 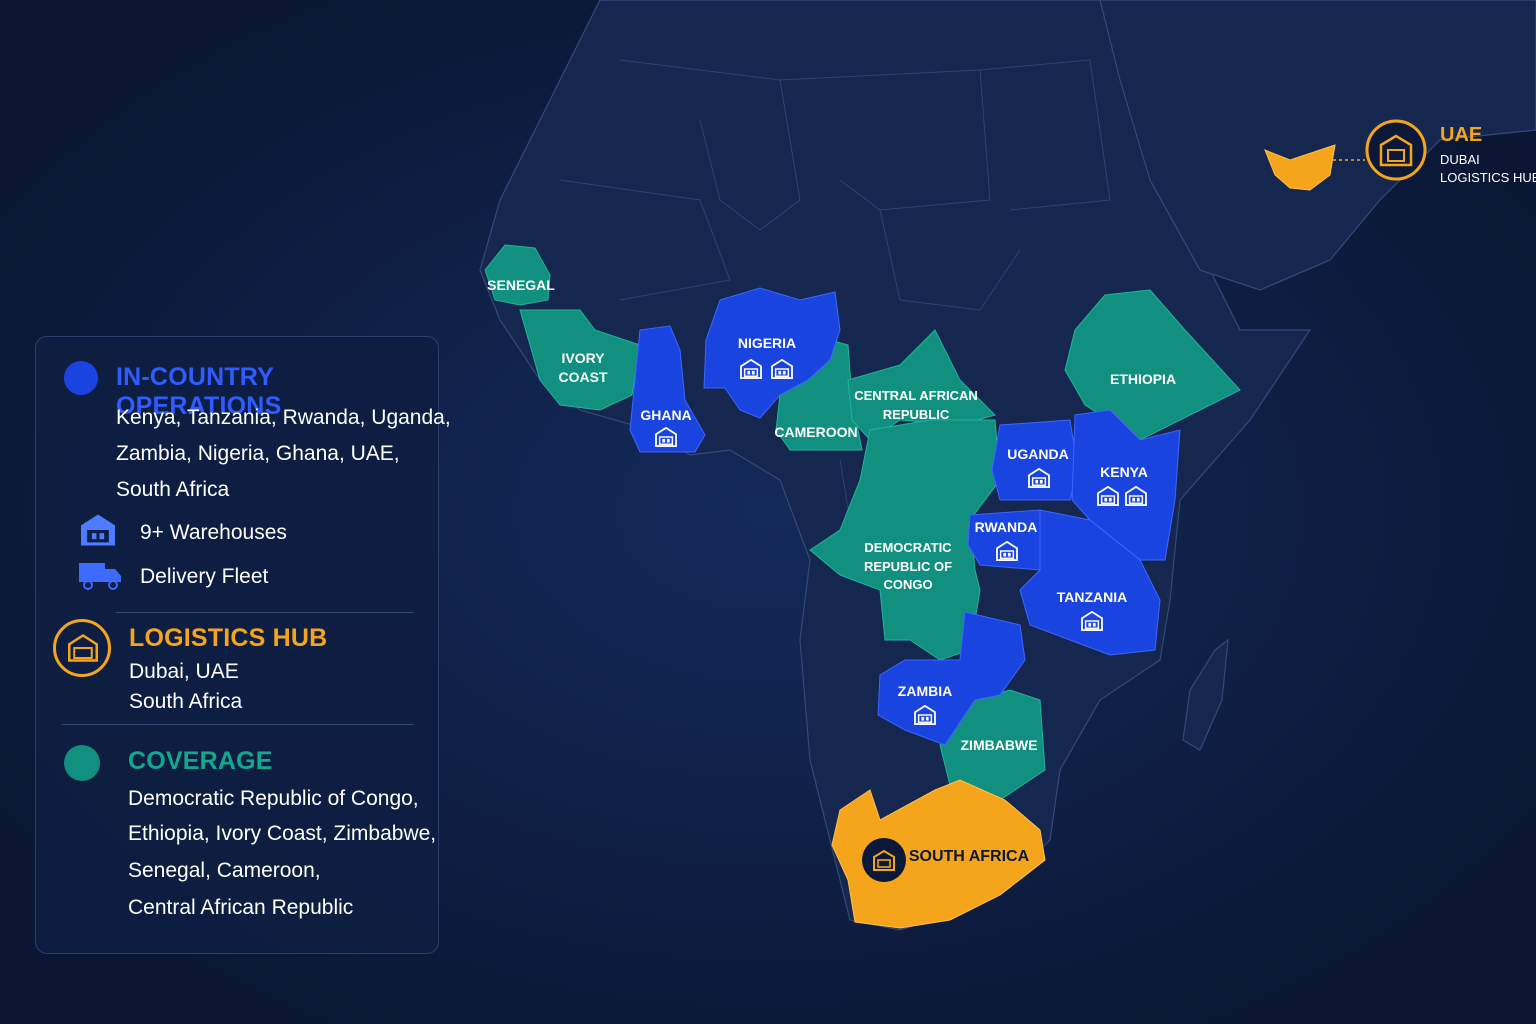 What do you see at coordinates (98, 530) in the screenshot?
I see `warehouse-icon` at bounding box center [98, 530].